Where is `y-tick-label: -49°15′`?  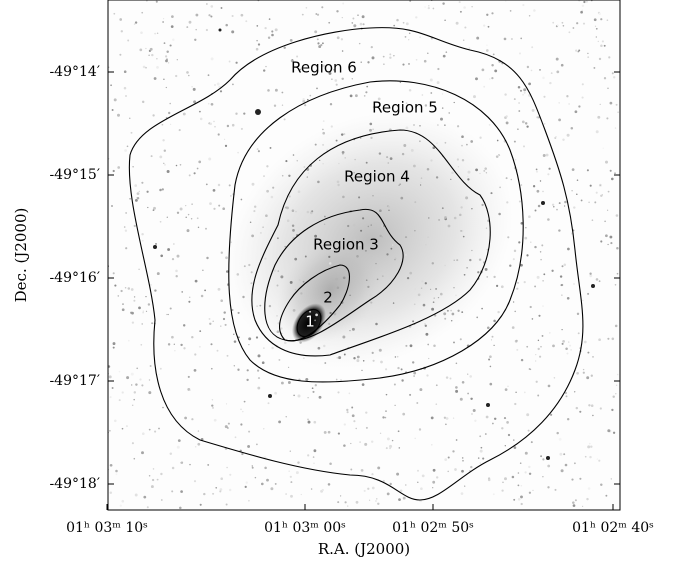
y-tick-label: -49°15′ is located at coordinates (74, 175).